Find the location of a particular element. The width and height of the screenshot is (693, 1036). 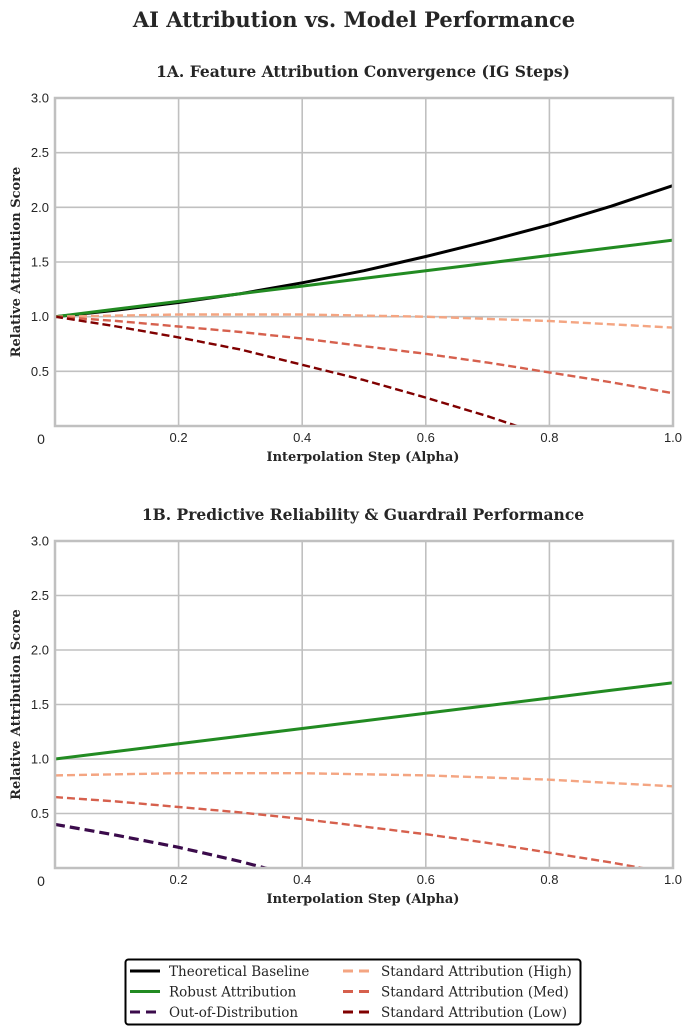

legend-label: Theoretical Baseline is located at coordinates (239, 972).